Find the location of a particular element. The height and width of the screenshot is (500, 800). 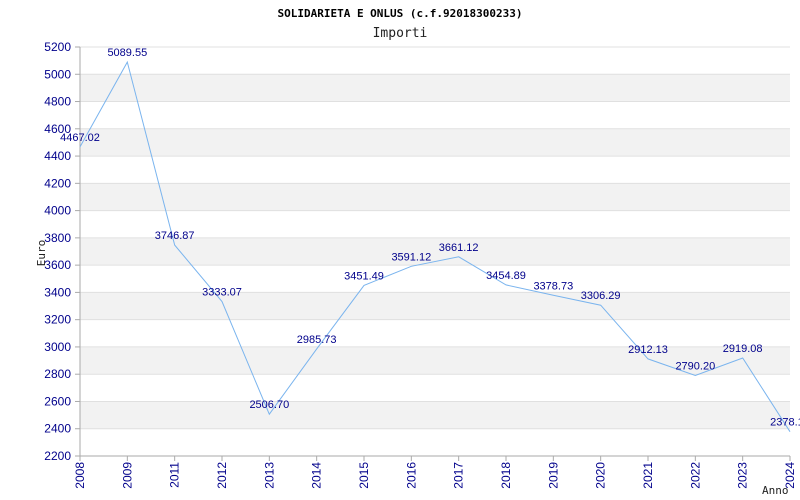

x-tick-label: 2015 is located at coordinates (364, 475).